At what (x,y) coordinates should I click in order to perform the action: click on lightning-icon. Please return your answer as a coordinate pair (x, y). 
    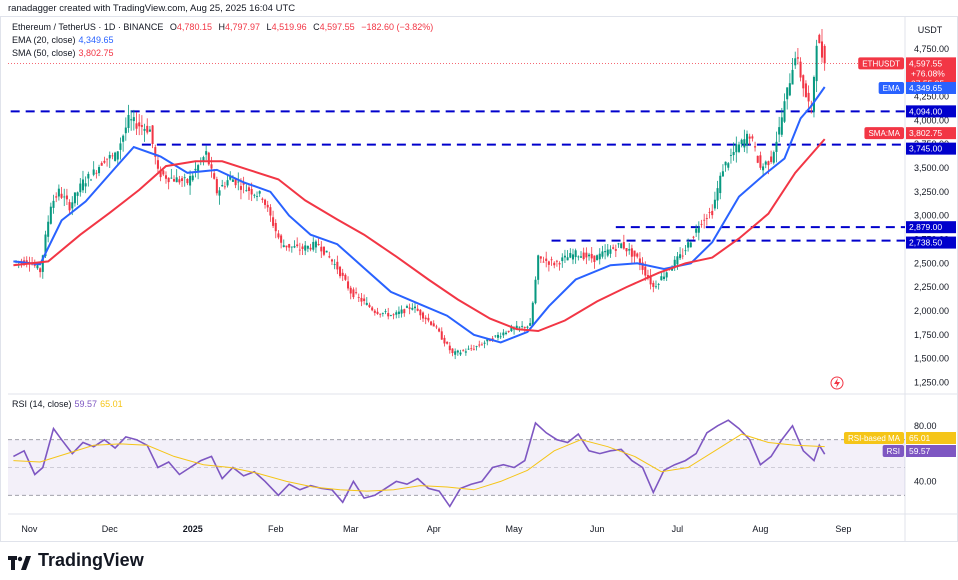
    Looking at the image, I should click on (837, 383).